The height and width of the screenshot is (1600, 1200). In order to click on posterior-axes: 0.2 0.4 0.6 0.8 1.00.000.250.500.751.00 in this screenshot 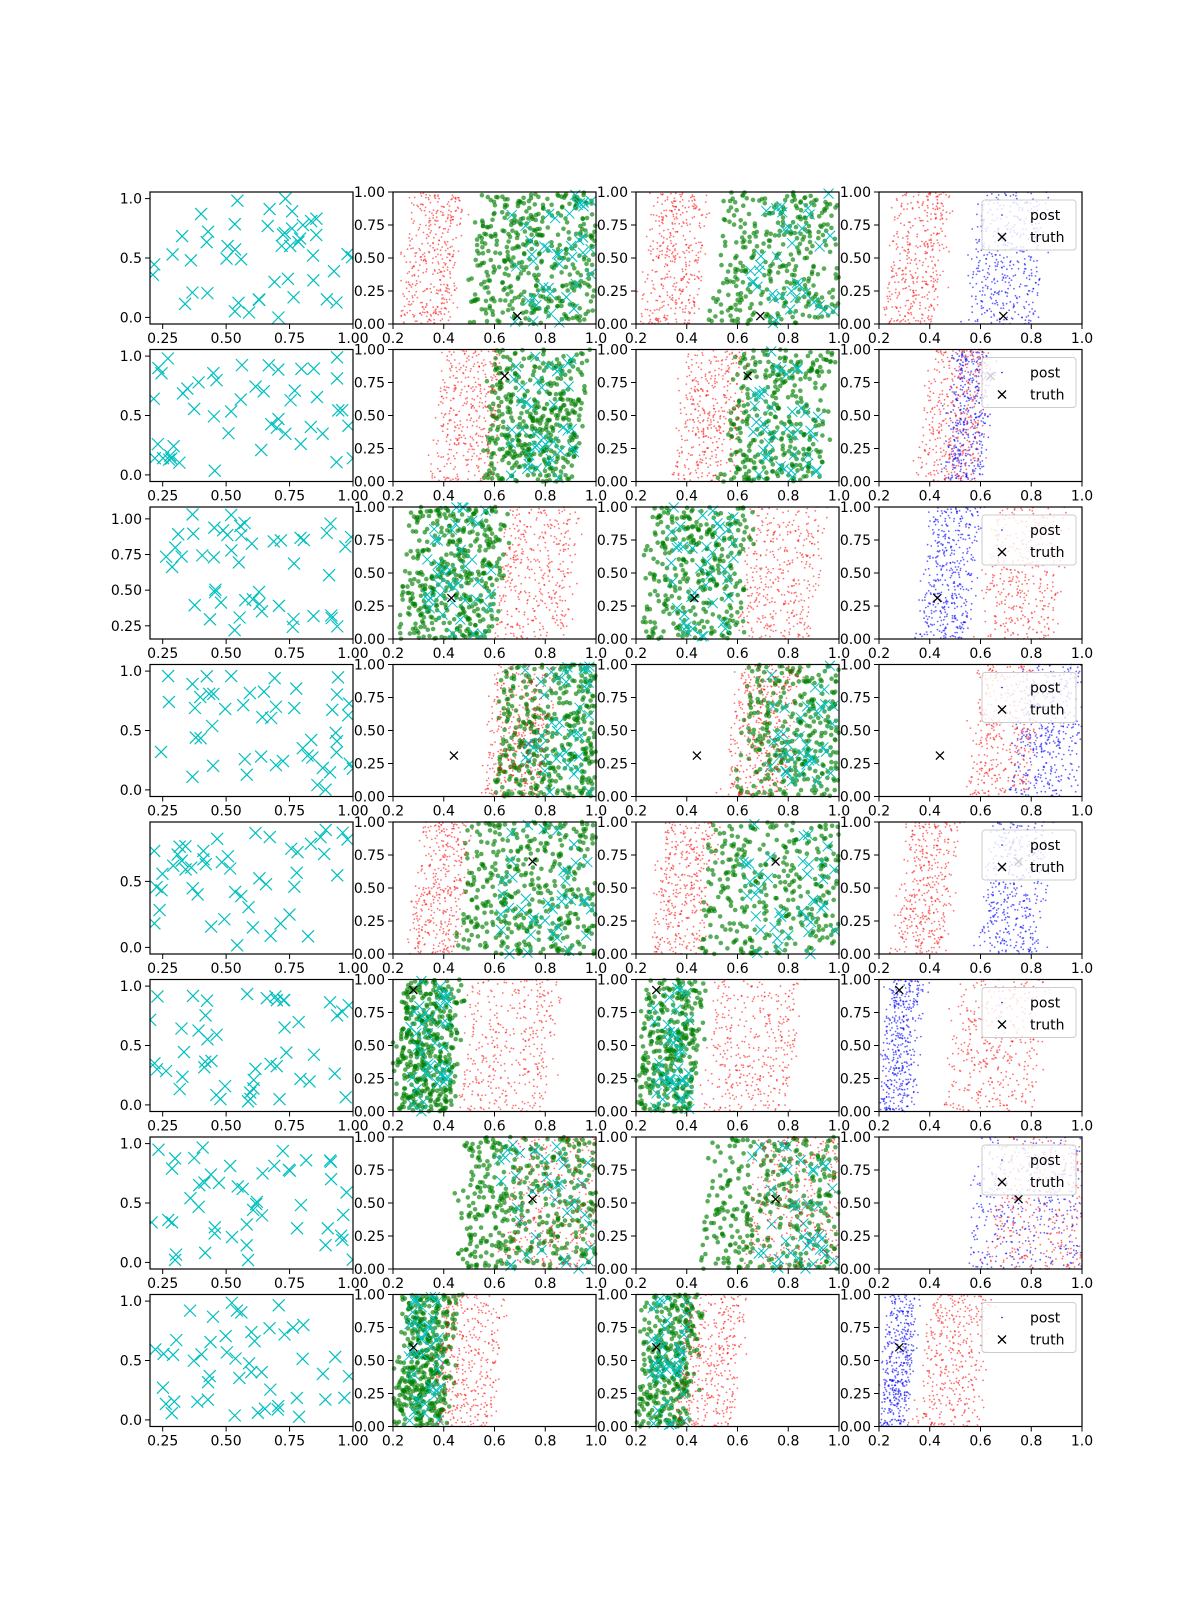, I will do `click(723, 266)`.